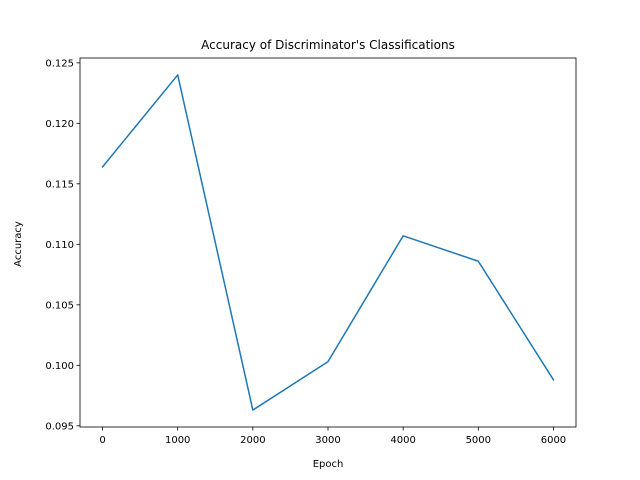 The height and width of the screenshot is (480, 640). I want to click on x-tick-label: 3000, so click(327, 440).